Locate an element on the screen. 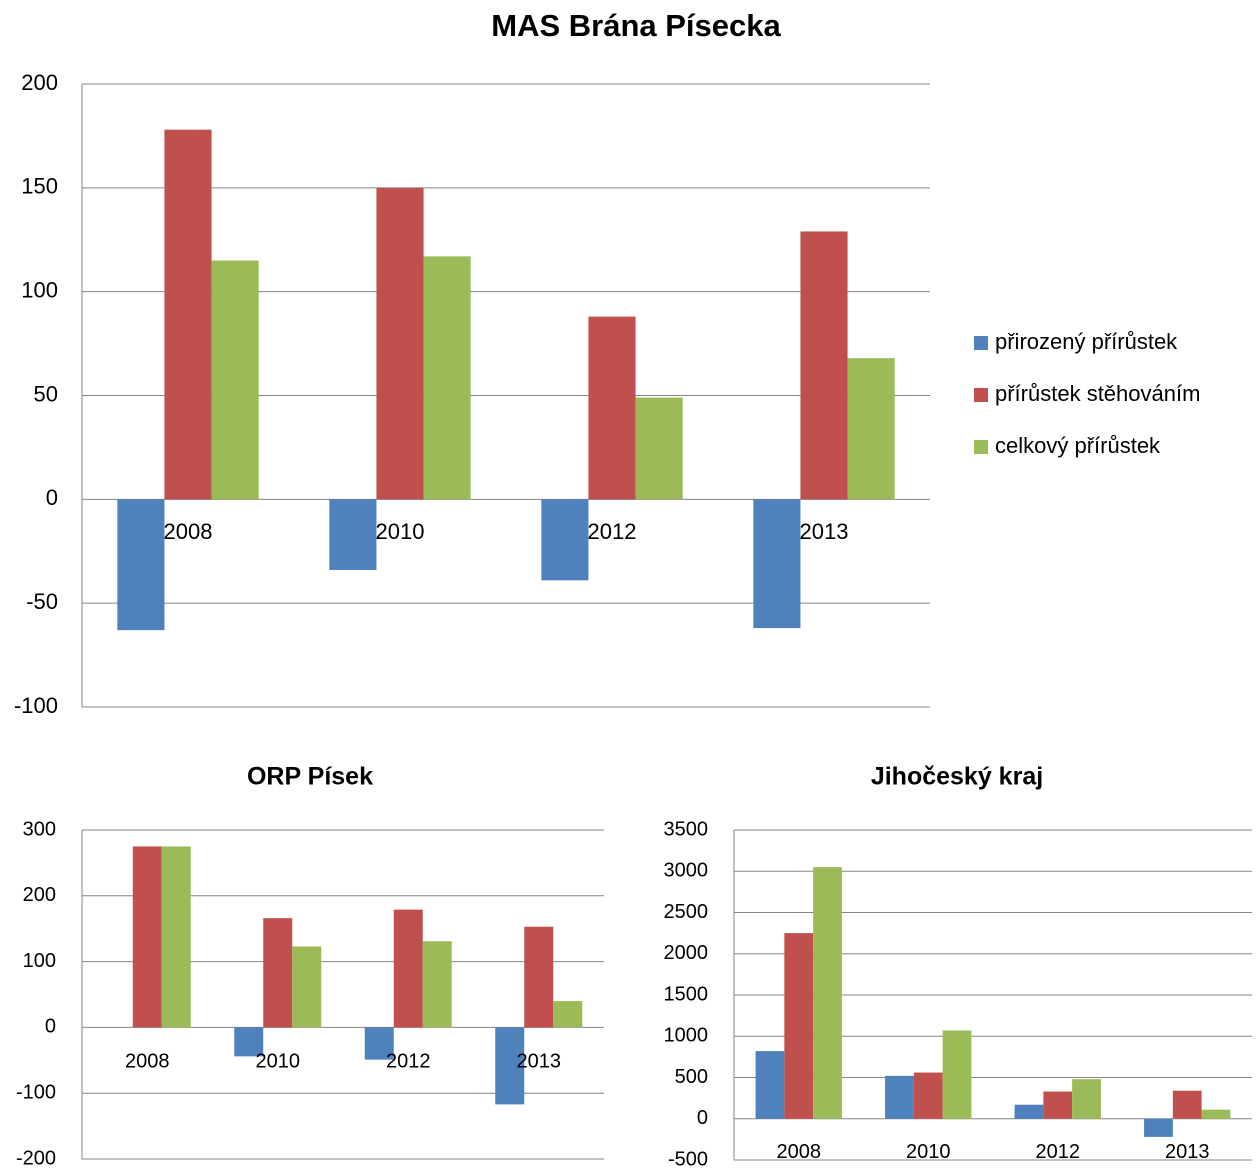 The image size is (1256, 1171). y-tick-label: 1500 is located at coordinates (686, 994).